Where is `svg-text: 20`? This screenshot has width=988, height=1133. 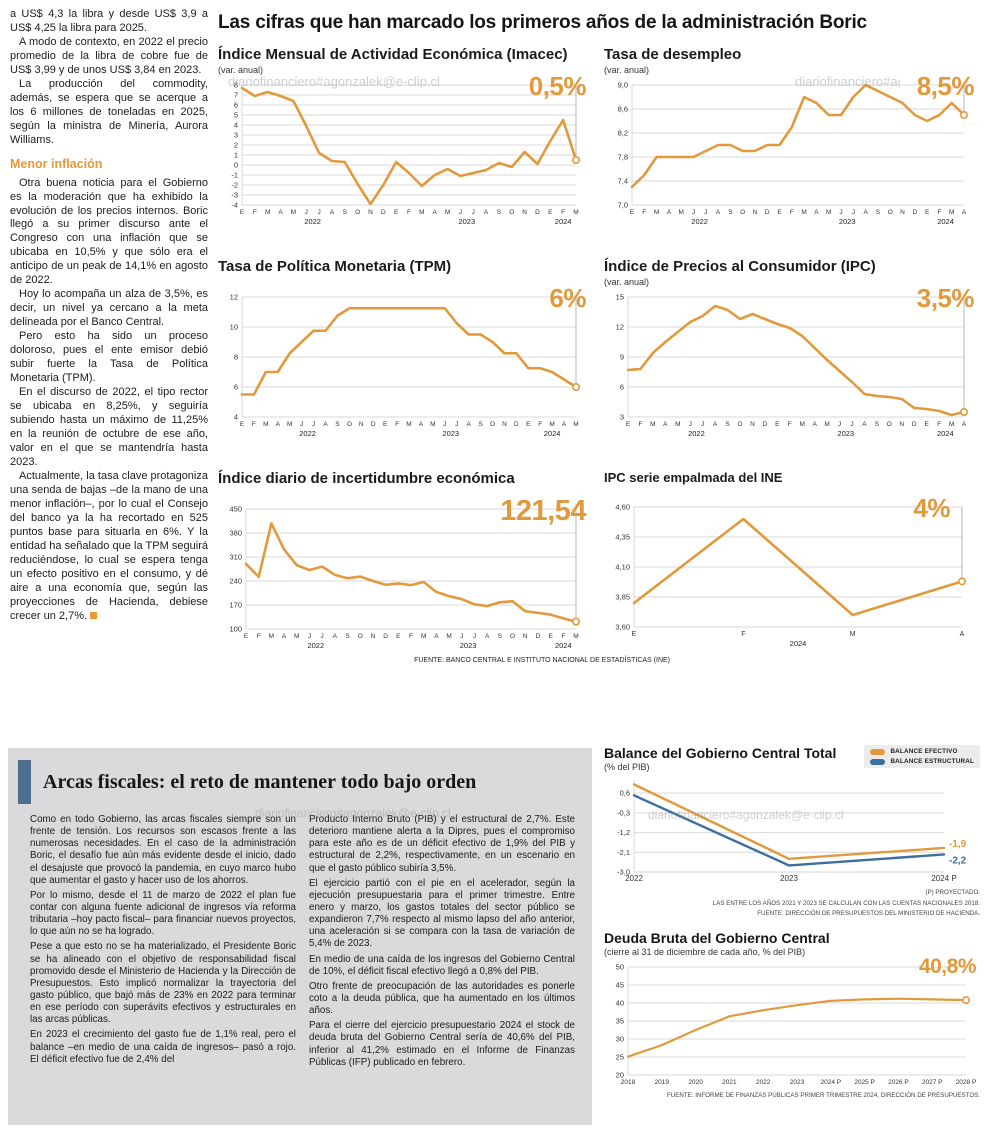
svg-text: 20 is located at coordinates (620, 1074).